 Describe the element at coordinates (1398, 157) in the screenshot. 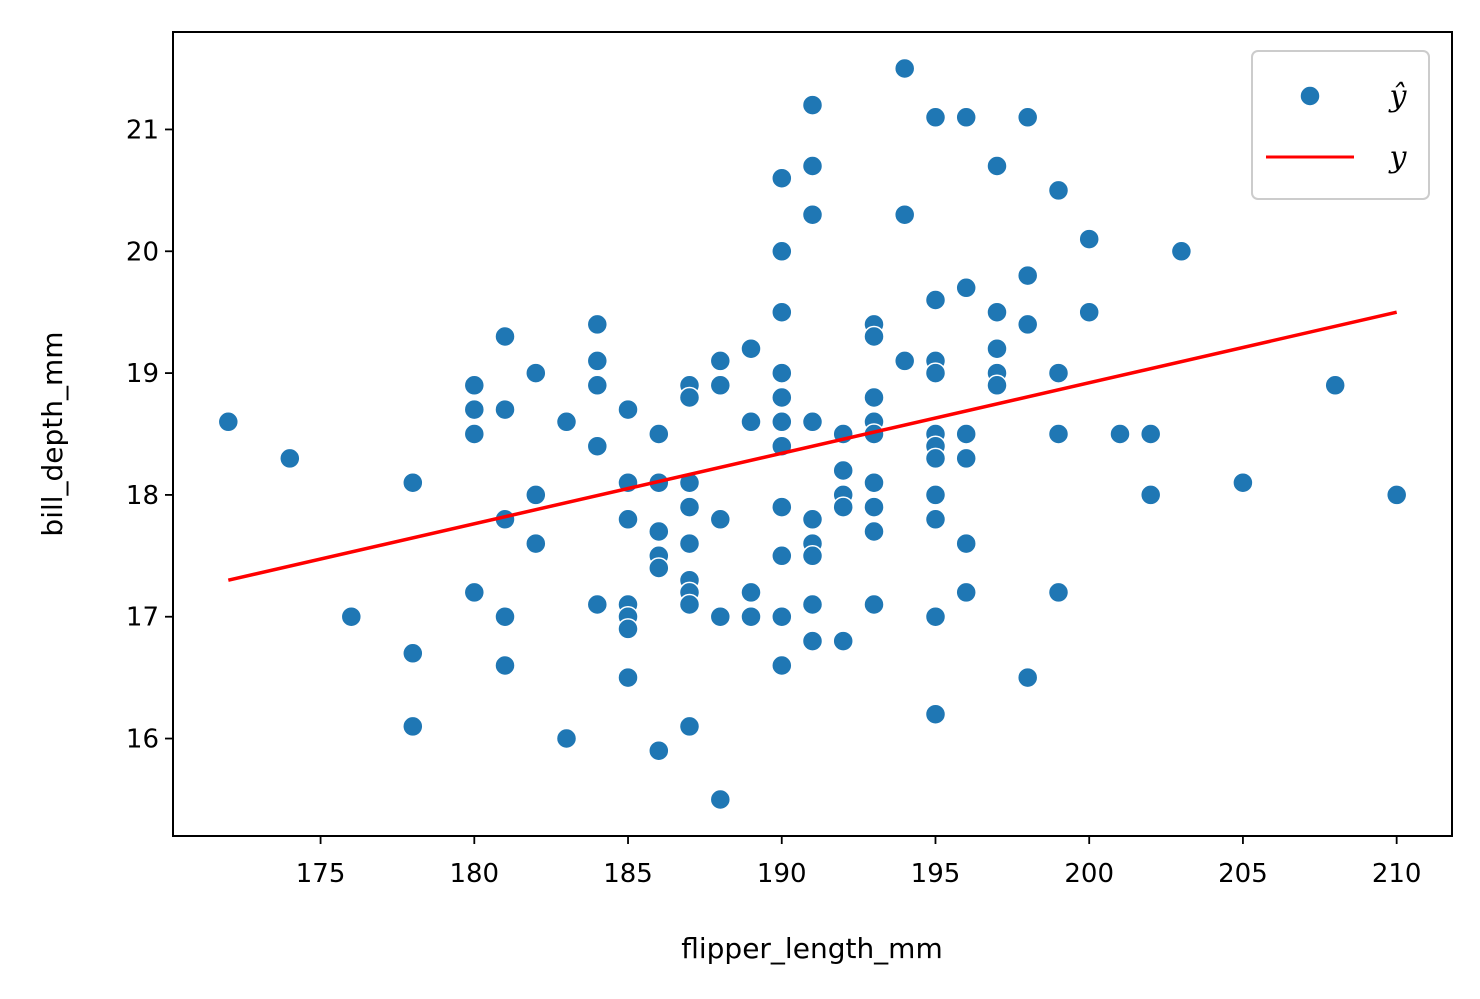

I see `legend-label-y: y` at that location.